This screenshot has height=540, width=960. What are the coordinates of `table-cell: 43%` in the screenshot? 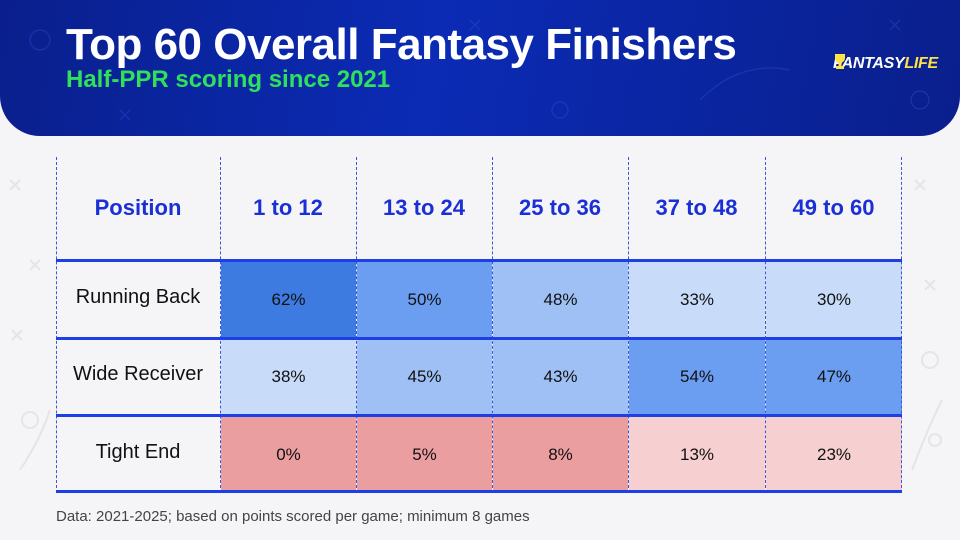 It's located at (560, 376).